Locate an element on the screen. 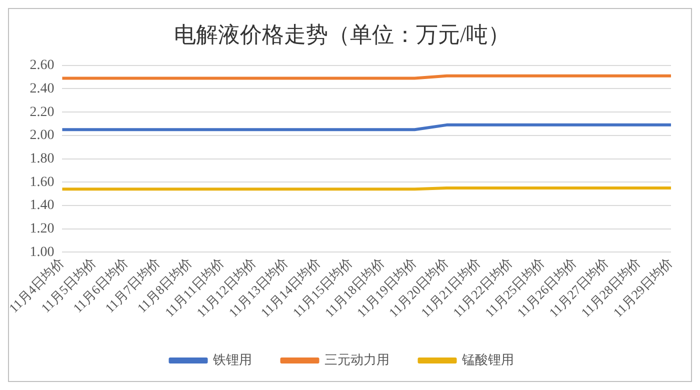 This screenshot has height=390, width=700. y-tick-label: 1.60 is located at coordinates (42, 182).